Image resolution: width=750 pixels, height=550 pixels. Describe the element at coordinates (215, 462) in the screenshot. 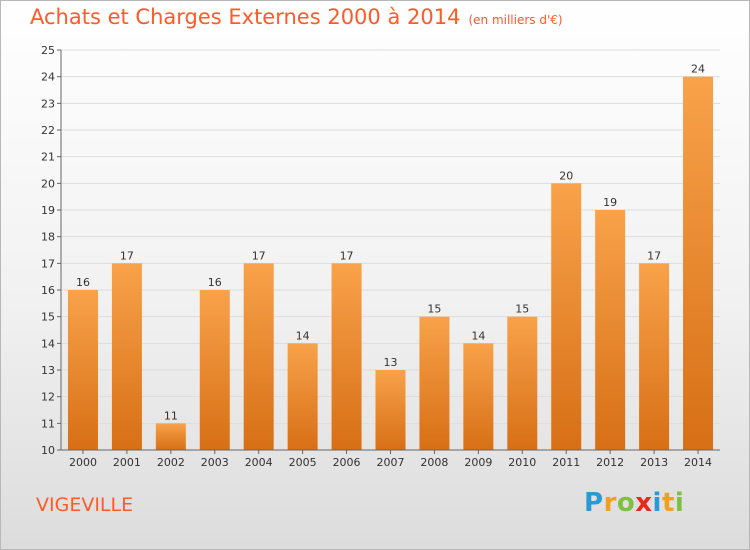

I see `x-tick-label-2003: 2003` at that location.